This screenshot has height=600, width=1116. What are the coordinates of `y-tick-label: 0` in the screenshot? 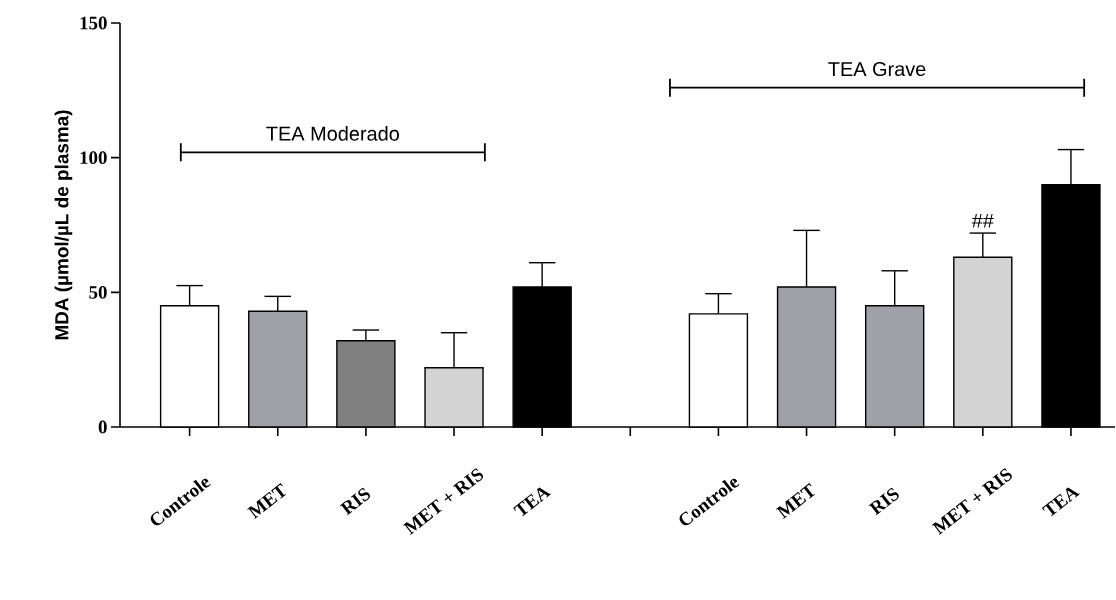 It's located at (102, 427).